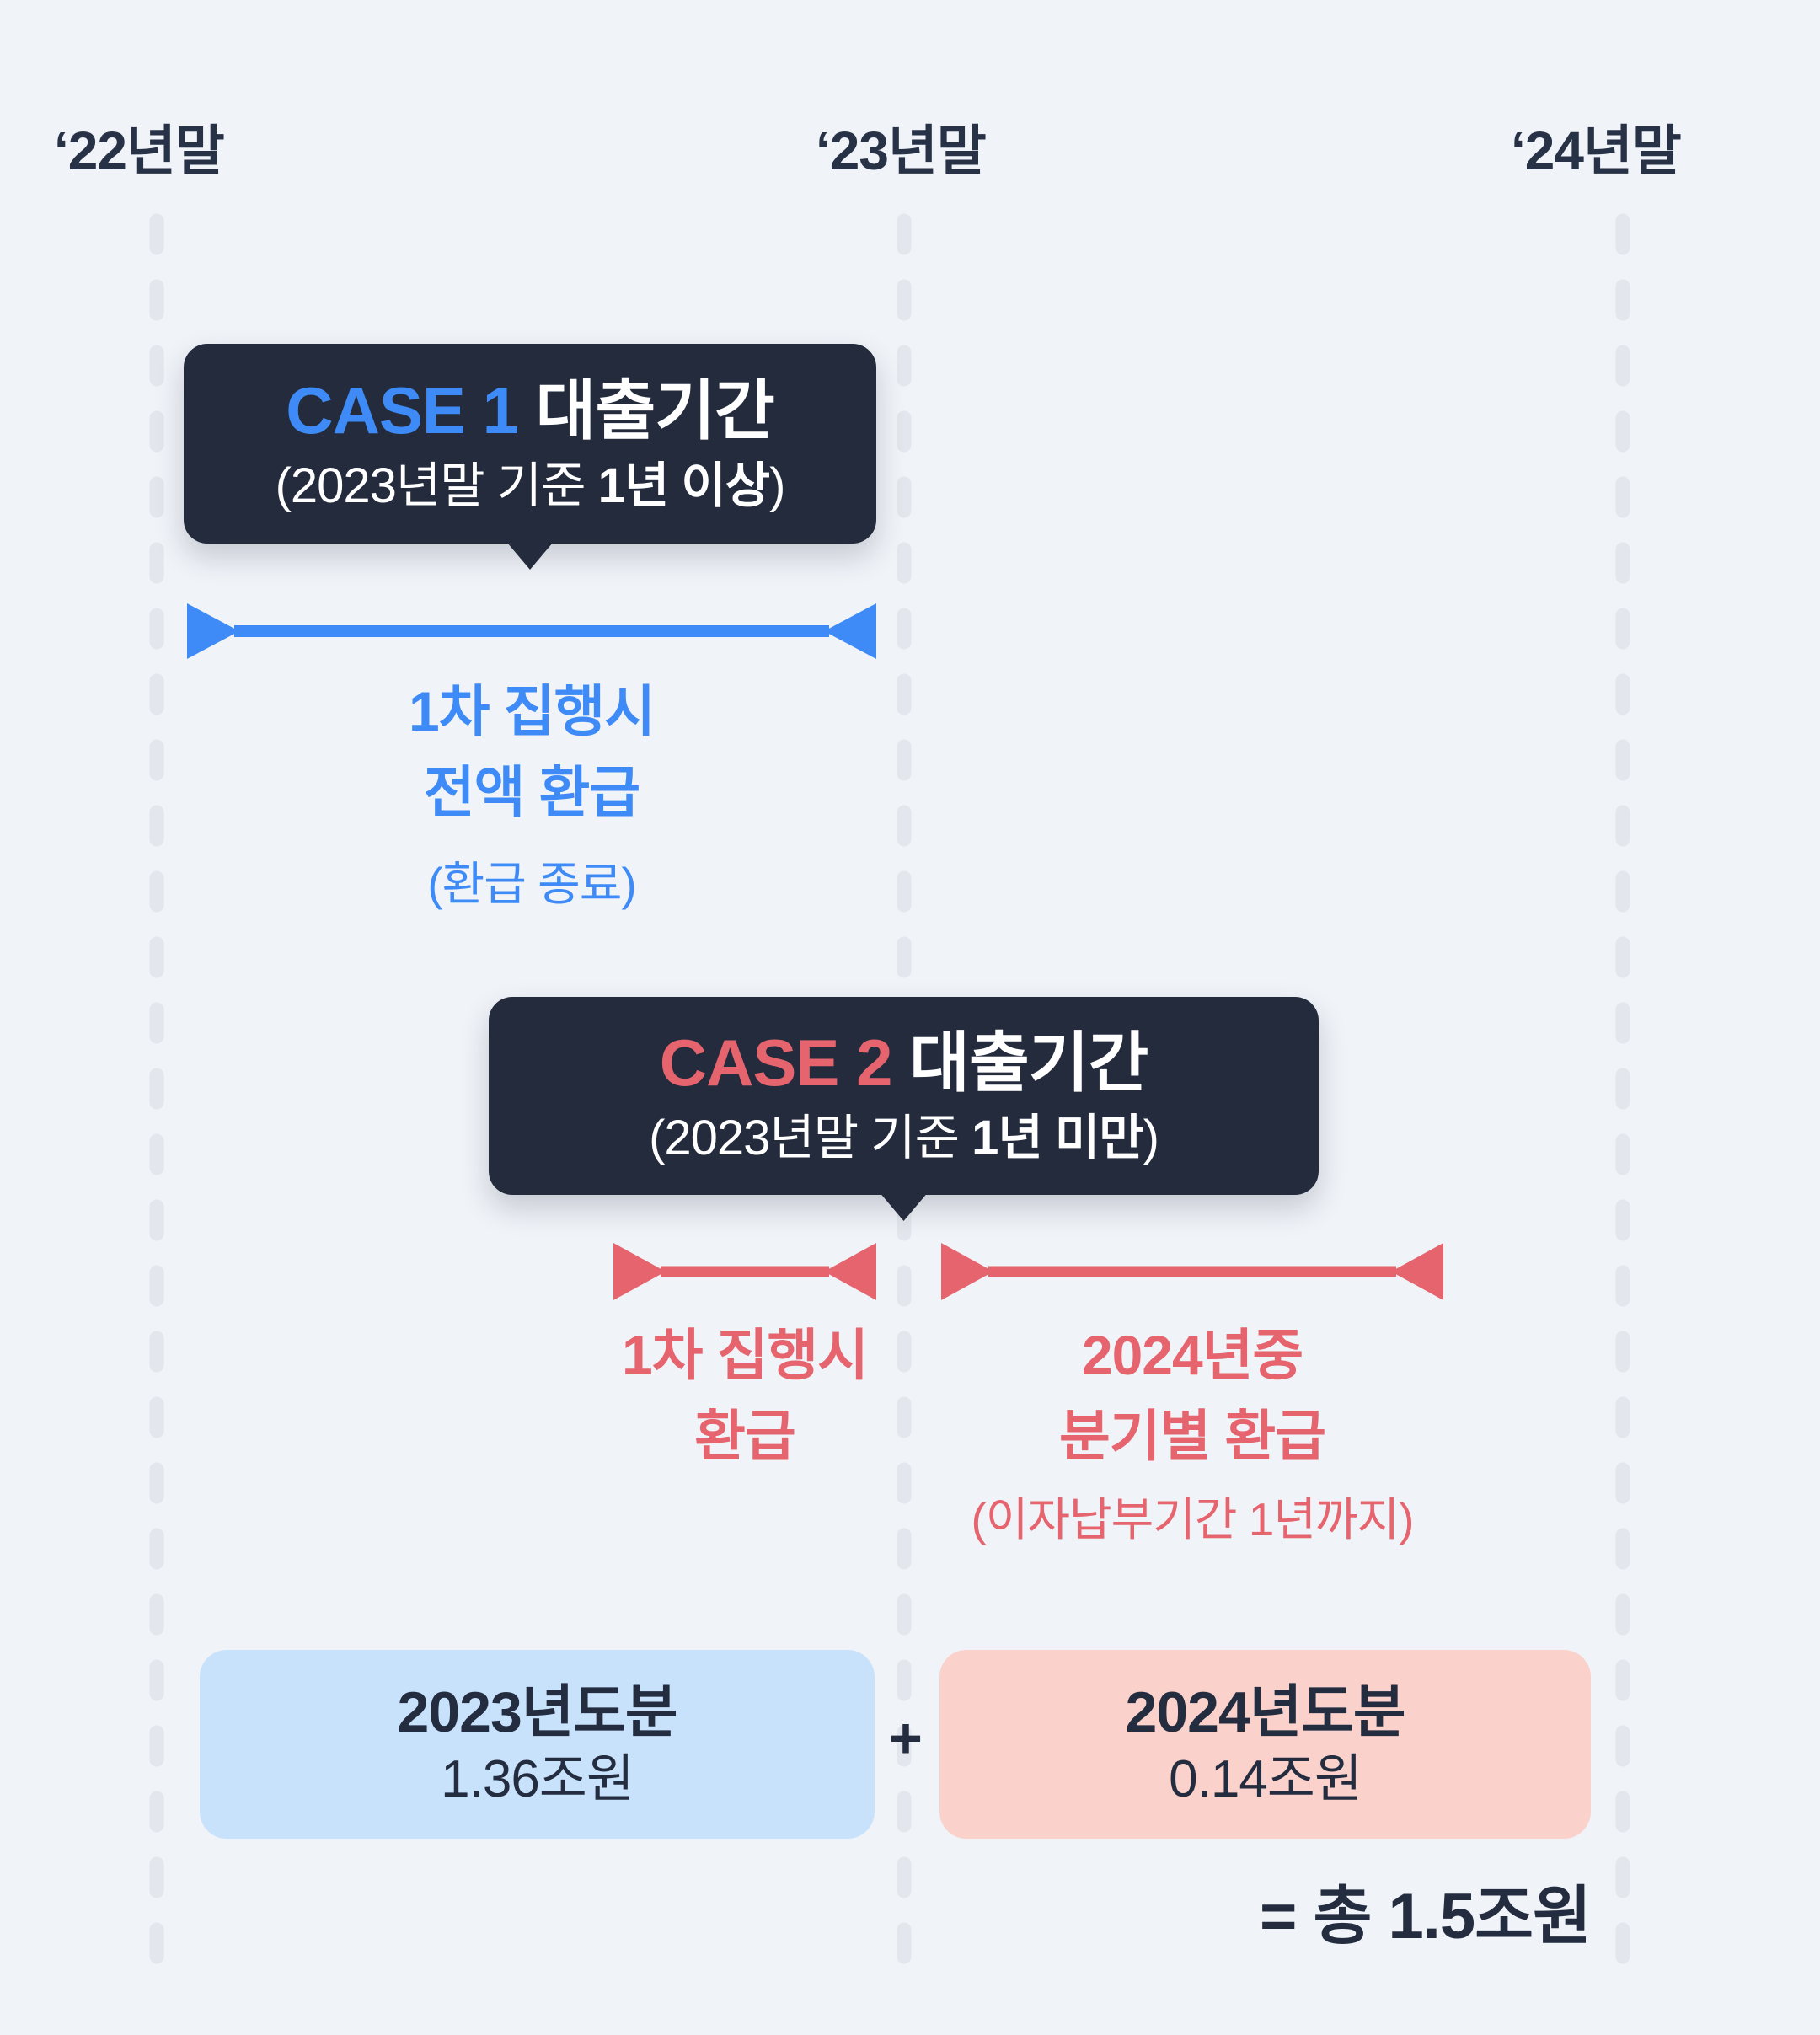 Image resolution: width=1820 pixels, height=2035 pixels. Describe the element at coordinates (646, 409) in the screenshot. I see `case1-title-rest: 대출기간` at that location.